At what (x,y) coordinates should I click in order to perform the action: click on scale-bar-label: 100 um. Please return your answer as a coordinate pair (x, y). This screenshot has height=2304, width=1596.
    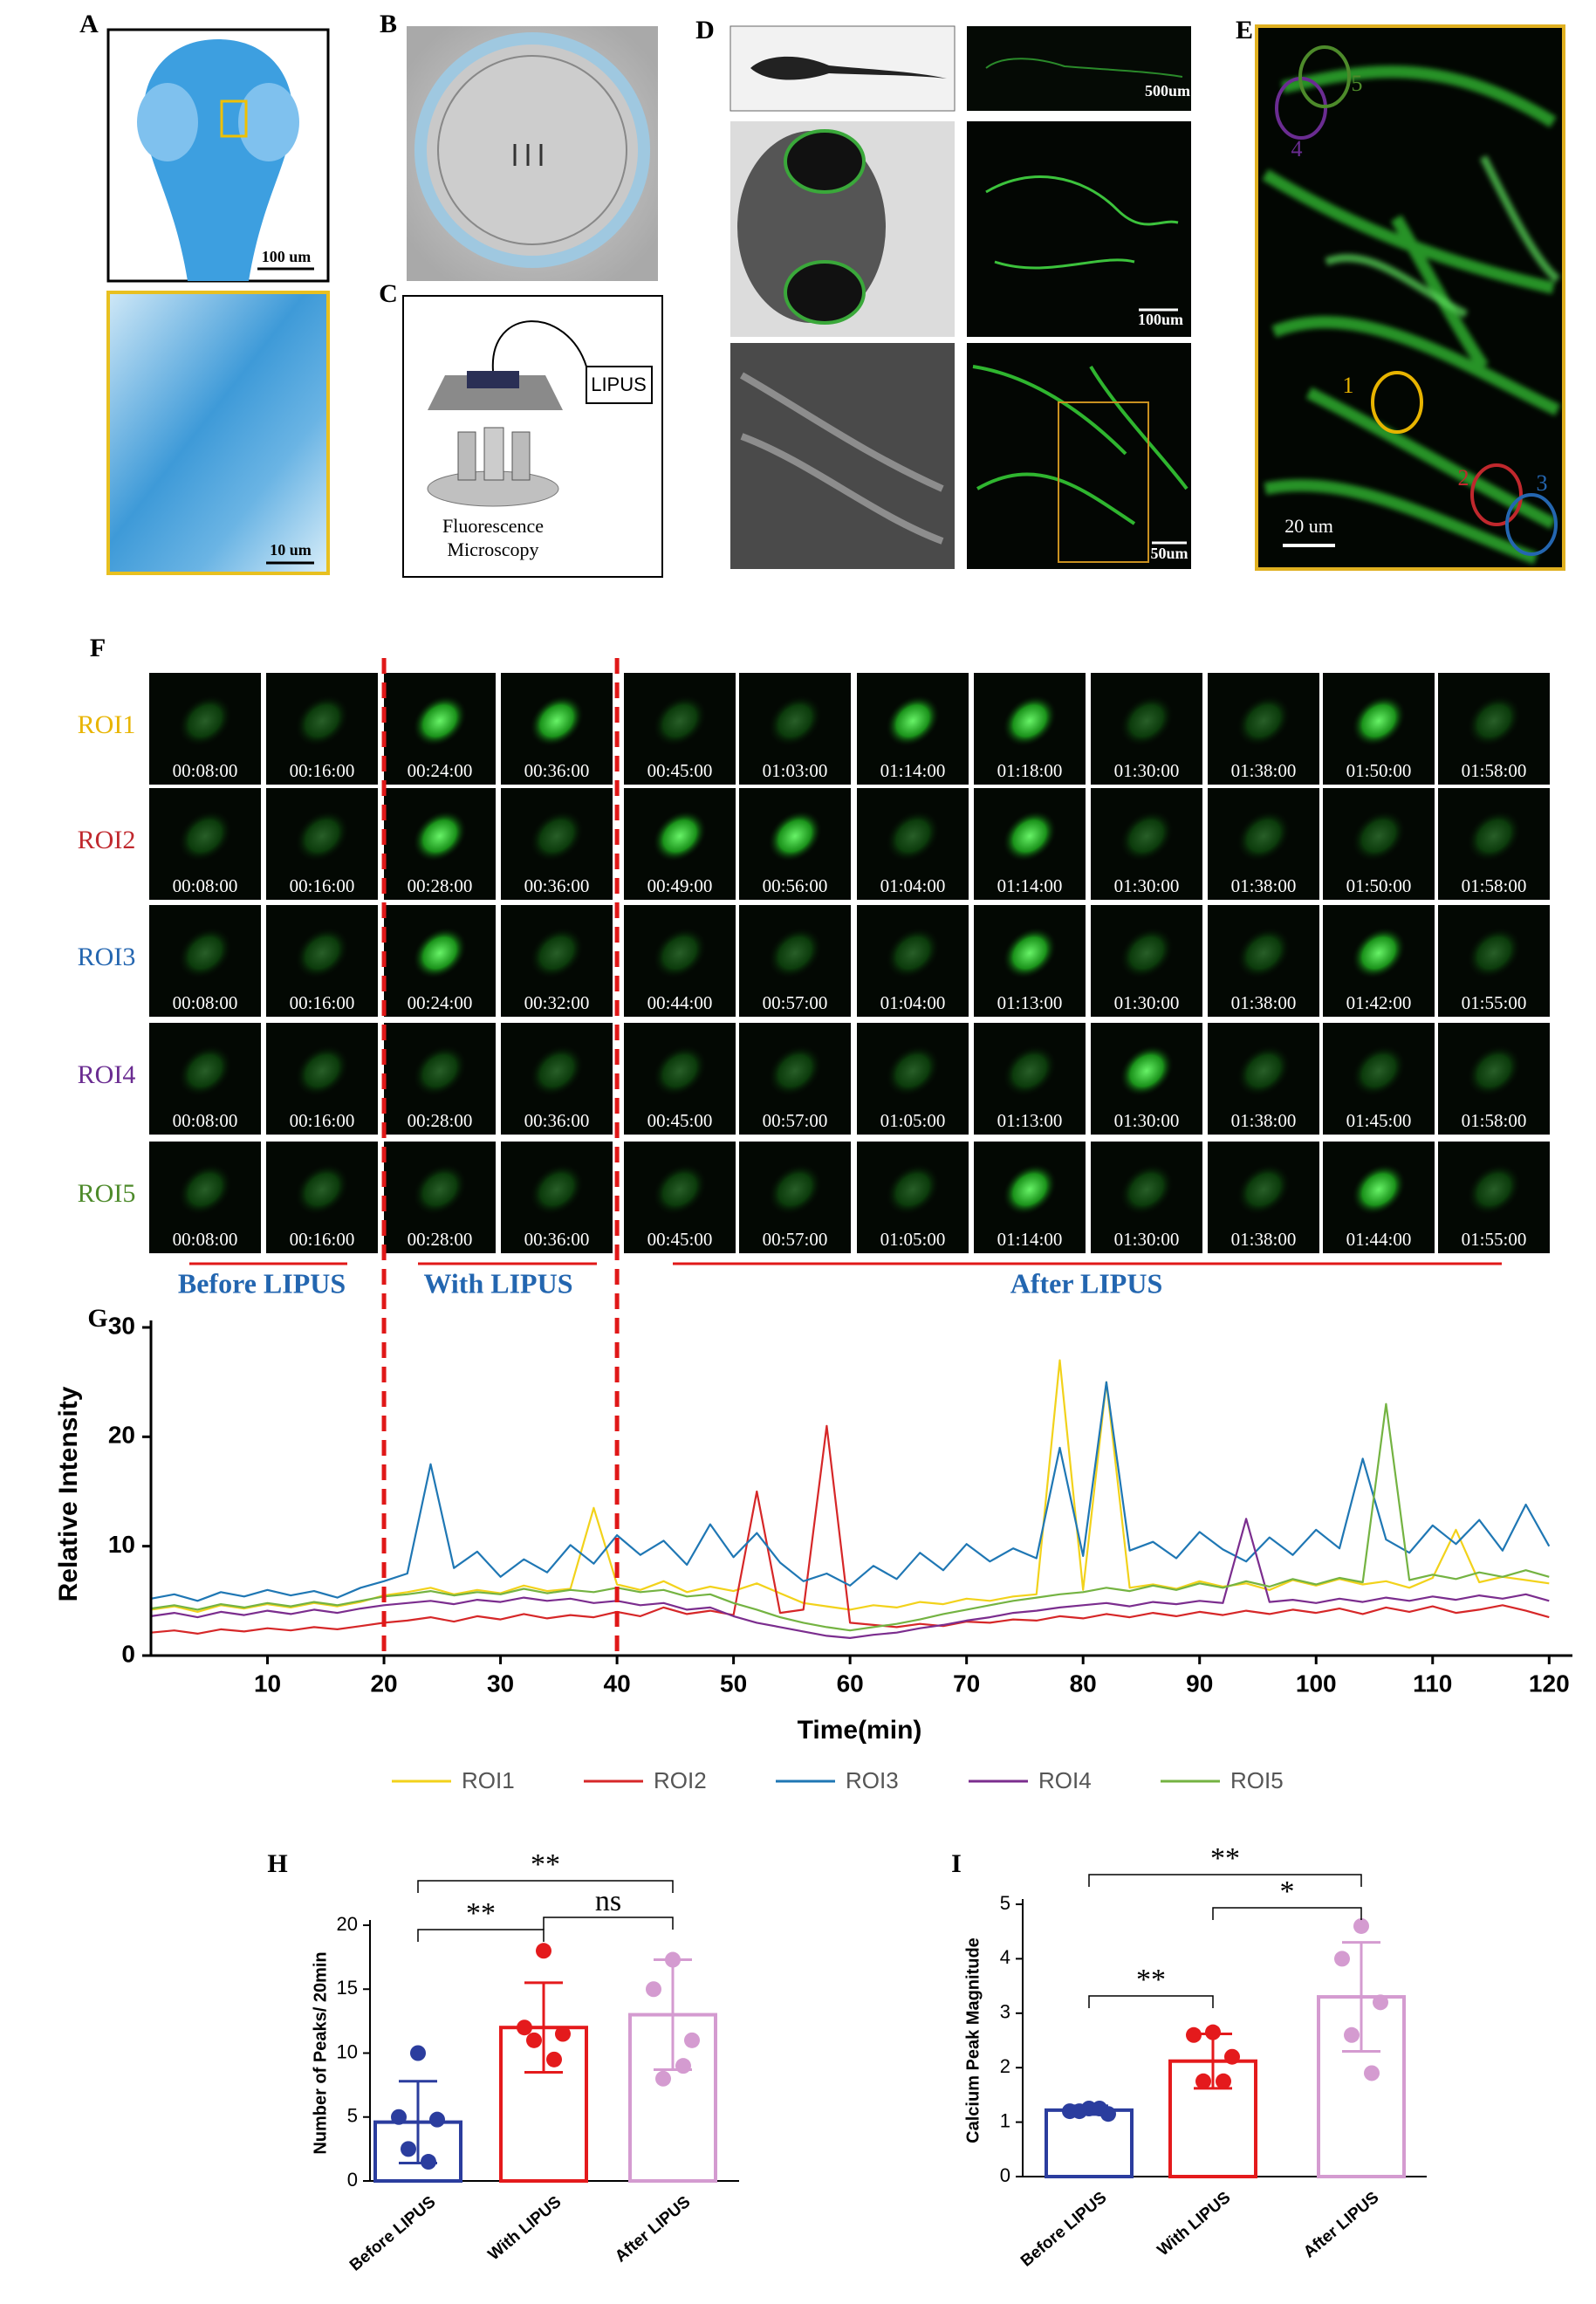
    Looking at the image, I should click on (287, 256).